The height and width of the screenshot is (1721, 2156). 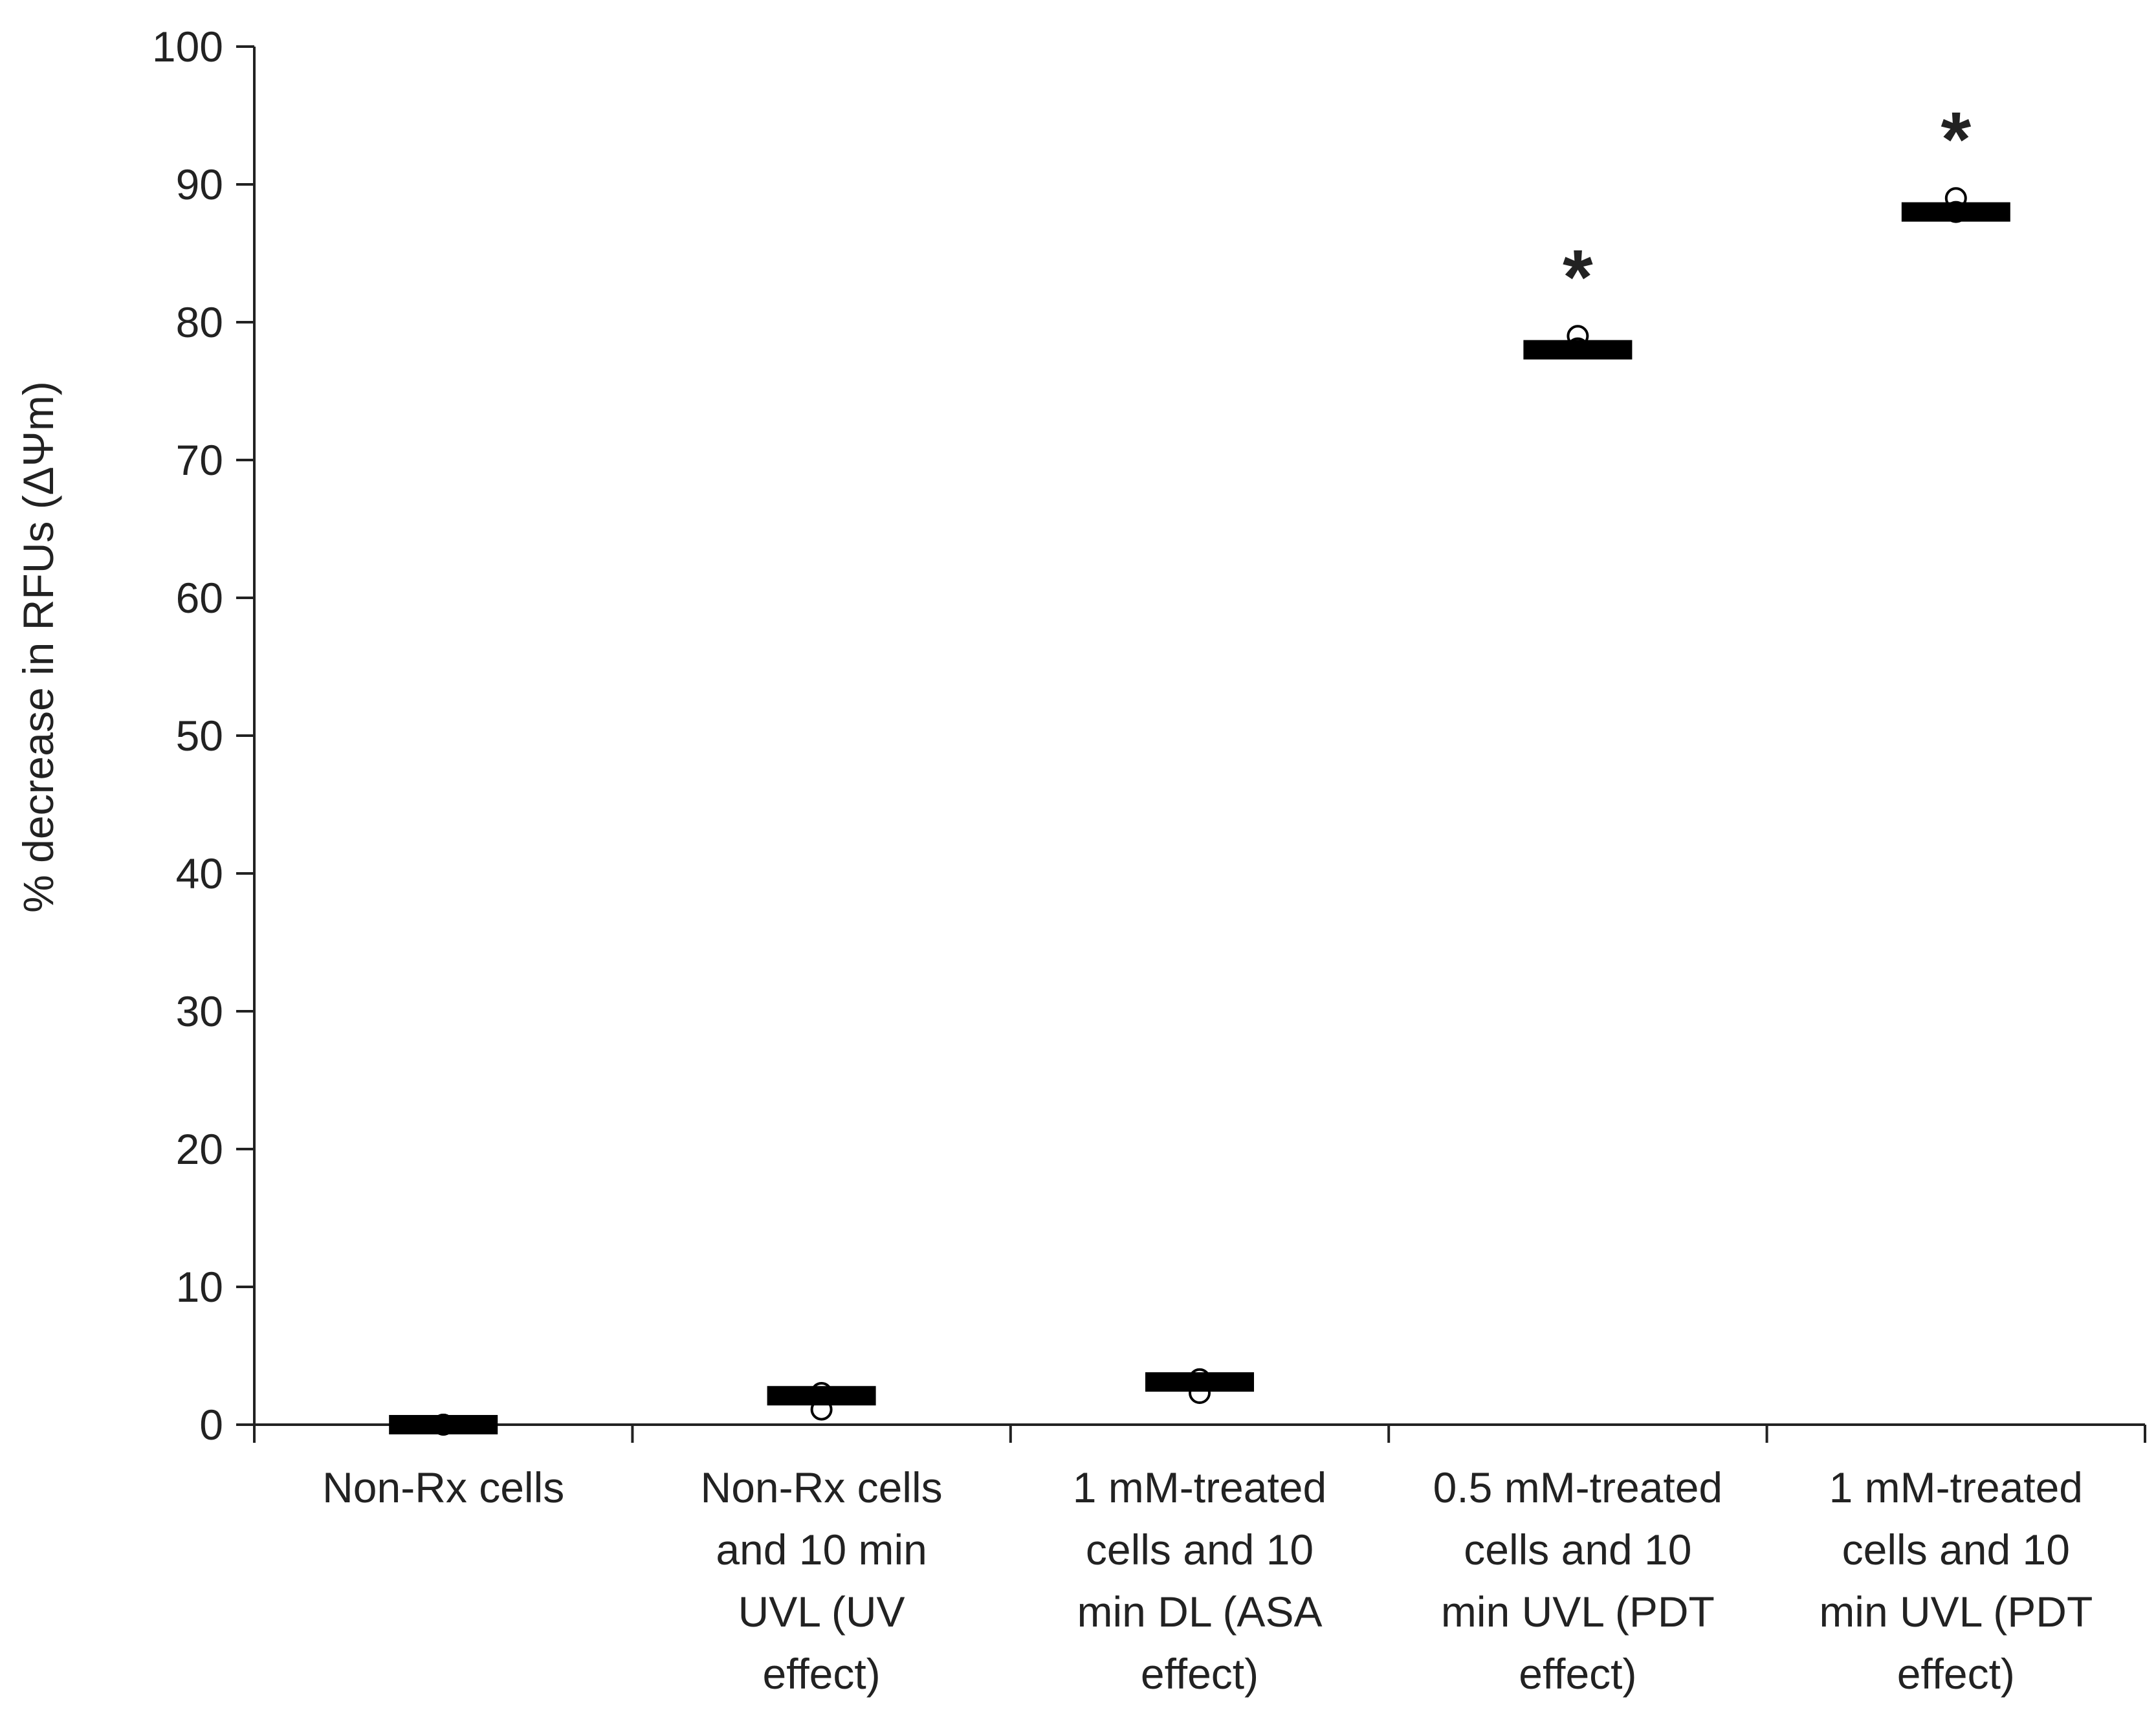 What do you see at coordinates (822, 1581) in the screenshot?
I see `x-category-label: Non-Rx cells and 10 min UVL (UV effect)` at bounding box center [822, 1581].